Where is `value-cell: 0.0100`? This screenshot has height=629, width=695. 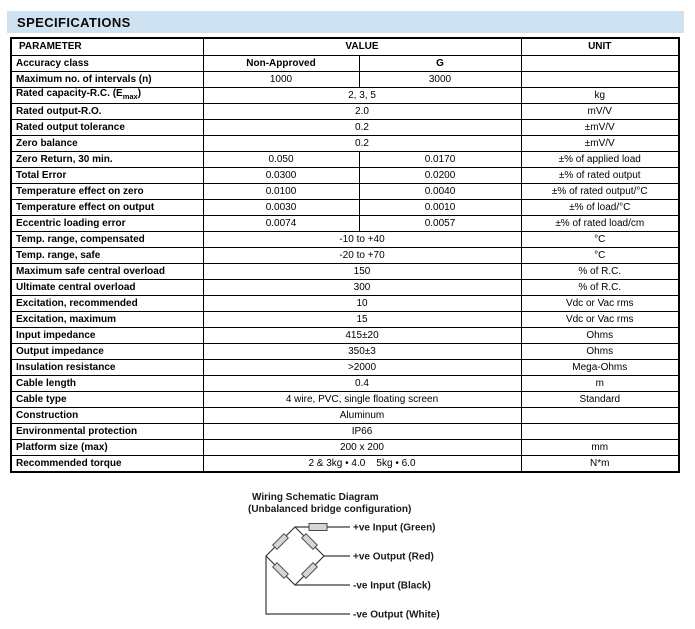 value-cell: 0.0100 is located at coordinates (281, 191).